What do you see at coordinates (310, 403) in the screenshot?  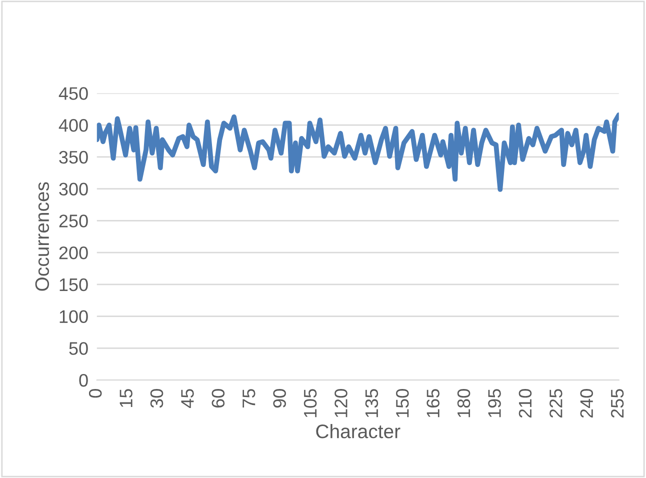 I see `x-tick-label: 105` at bounding box center [310, 403].